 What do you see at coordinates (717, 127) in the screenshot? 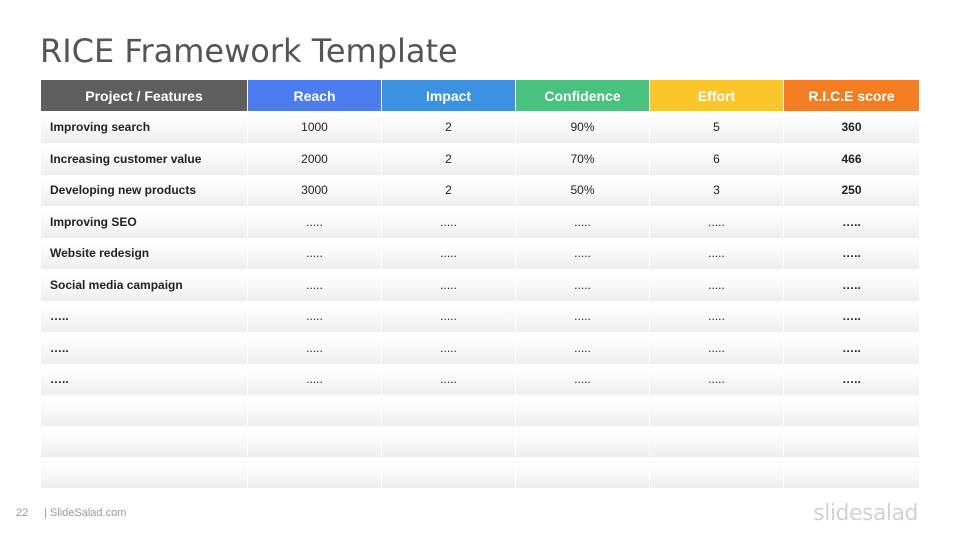
I see `cell-effort: 5` at bounding box center [717, 127].